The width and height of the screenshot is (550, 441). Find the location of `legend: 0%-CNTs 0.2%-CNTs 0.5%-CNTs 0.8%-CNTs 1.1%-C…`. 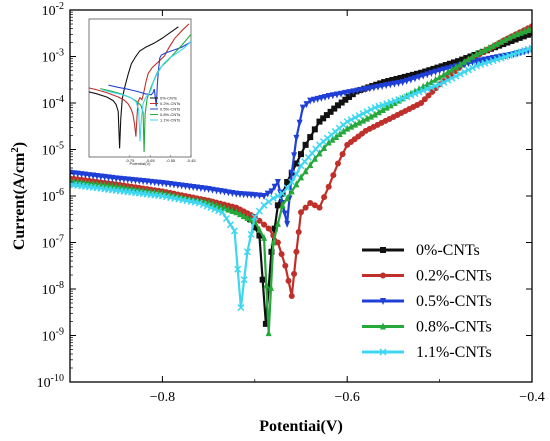

legend: 0%-CNTs 0.2%-CNTs 0.5%-CNTs 0.8%-CNTs 1.1%-C… is located at coordinates (427, 301).